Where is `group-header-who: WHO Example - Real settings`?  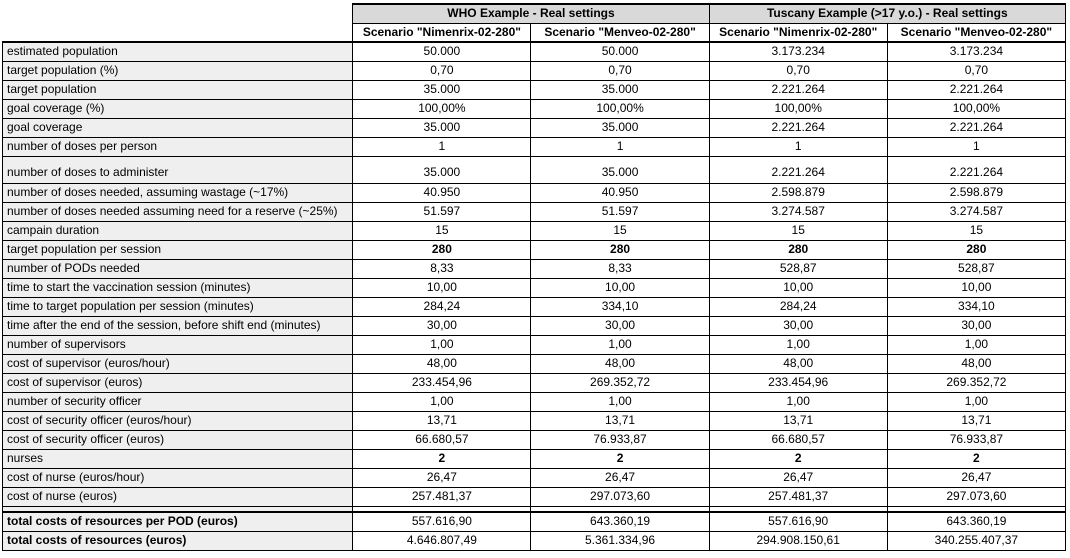
group-header-who: WHO Example - Real settings is located at coordinates (531, 13).